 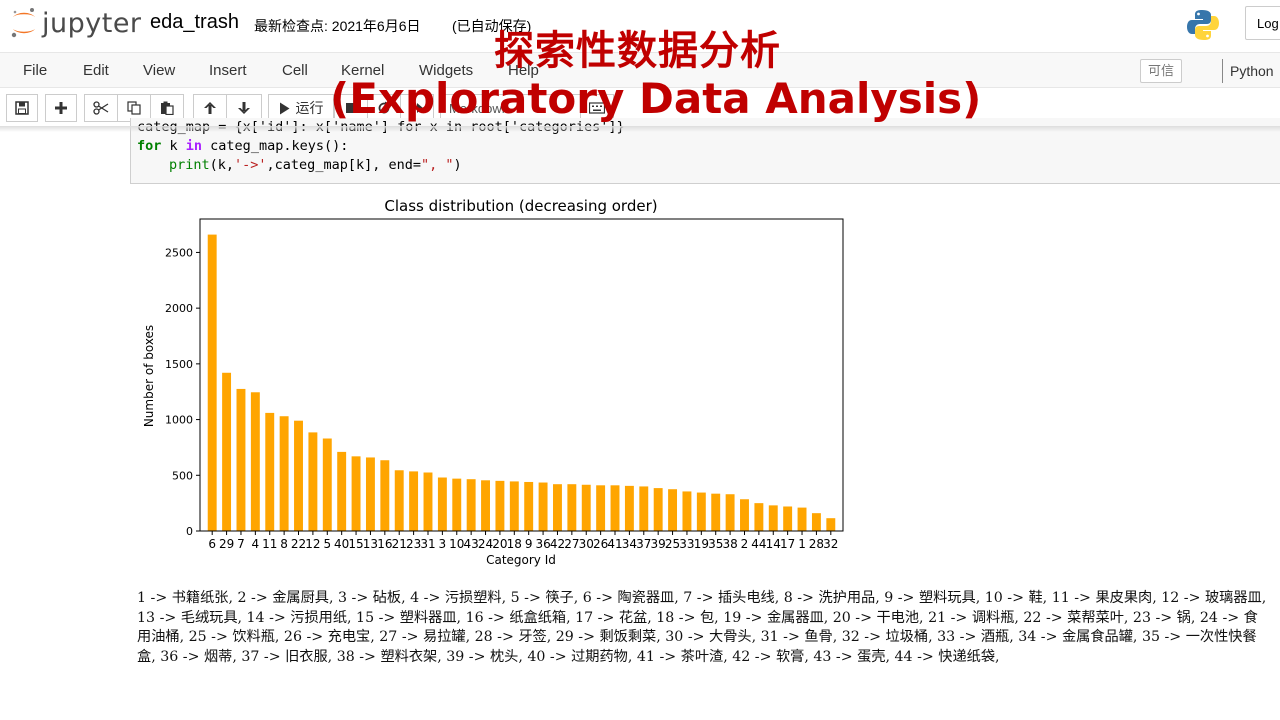 What do you see at coordinates (179, 308) in the screenshot?
I see `y-tick-label: 2000` at bounding box center [179, 308].